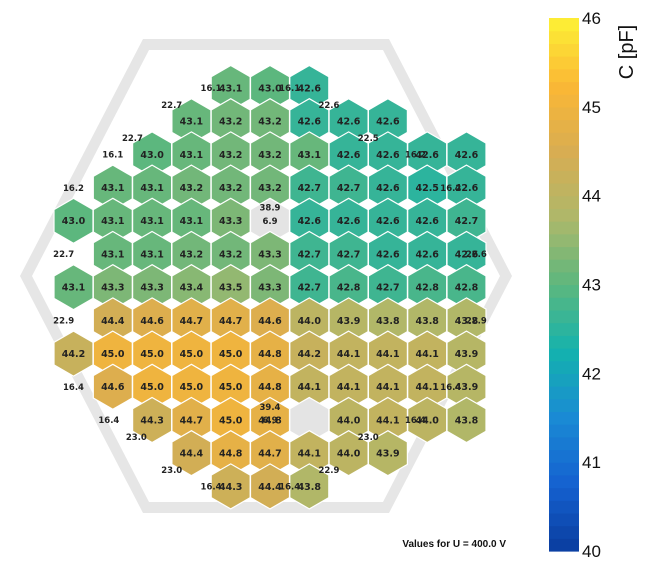  Describe the element at coordinates (192, 454) in the screenshot. I see `hex-cell-label: 44.4` at that location.